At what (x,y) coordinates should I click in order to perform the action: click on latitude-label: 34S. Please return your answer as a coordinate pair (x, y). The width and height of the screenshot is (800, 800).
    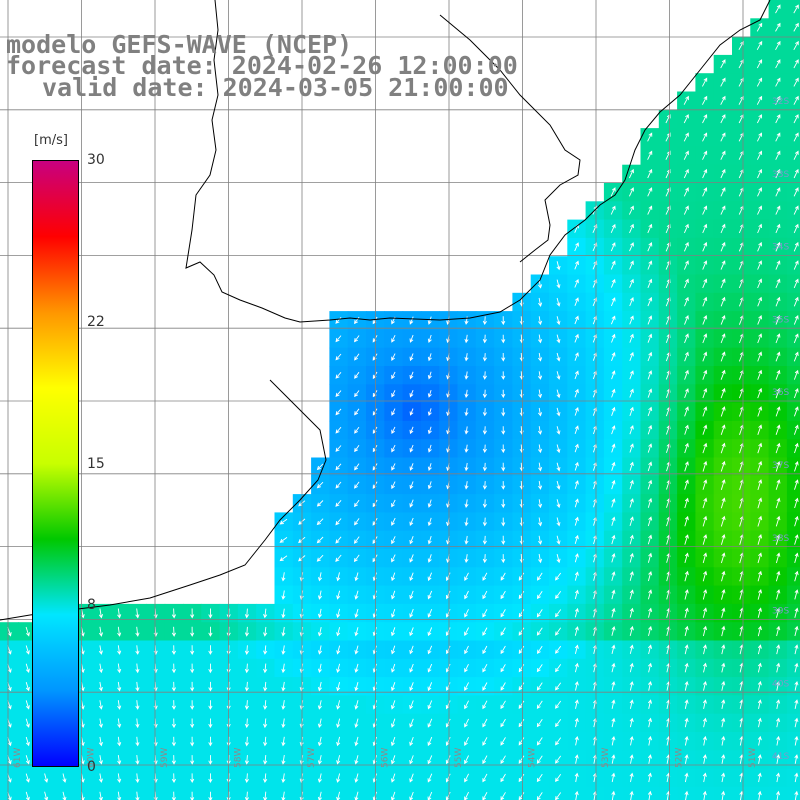
    Looking at the image, I should click on (780, 248).